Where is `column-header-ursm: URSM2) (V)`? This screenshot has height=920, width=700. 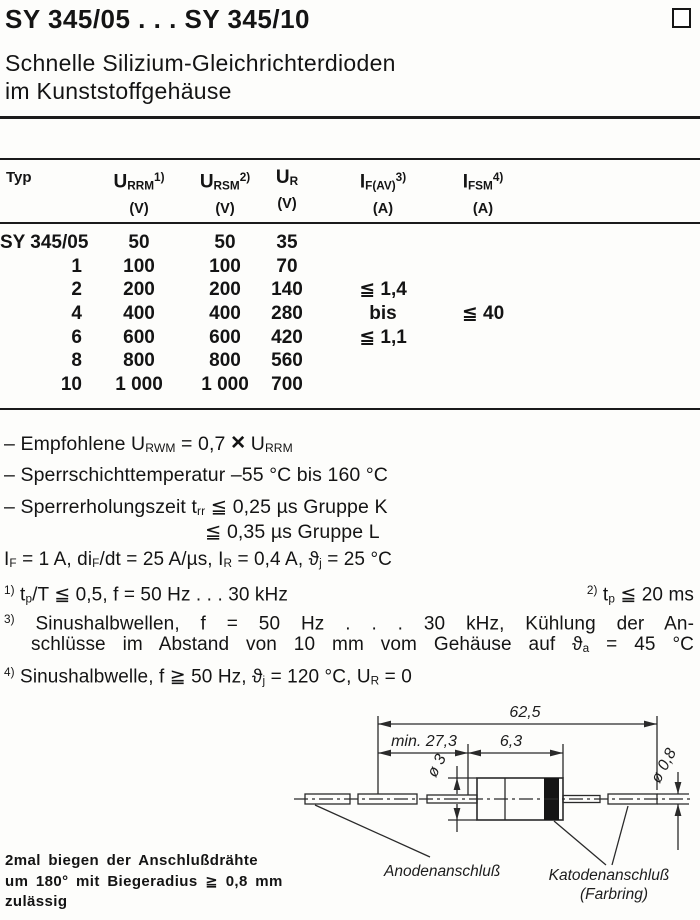
column-header-ursm: URSM2) (V) is located at coordinates (225, 194).